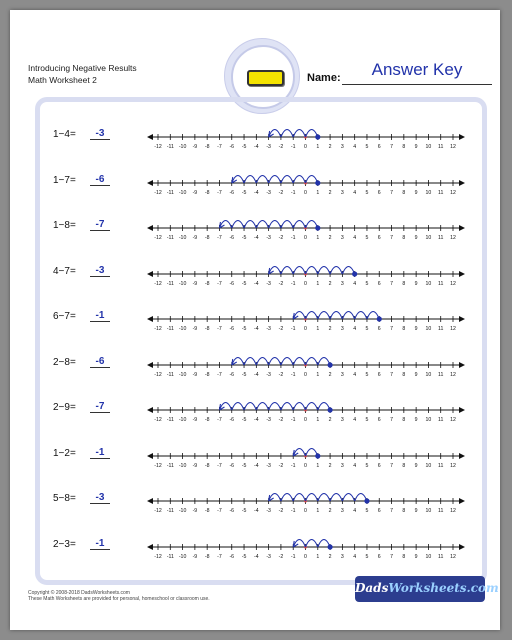 This screenshot has height=640, width=512. Describe the element at coordinates (265, 78) in the screenshot. I see `yellow-bar-icon` at that location.